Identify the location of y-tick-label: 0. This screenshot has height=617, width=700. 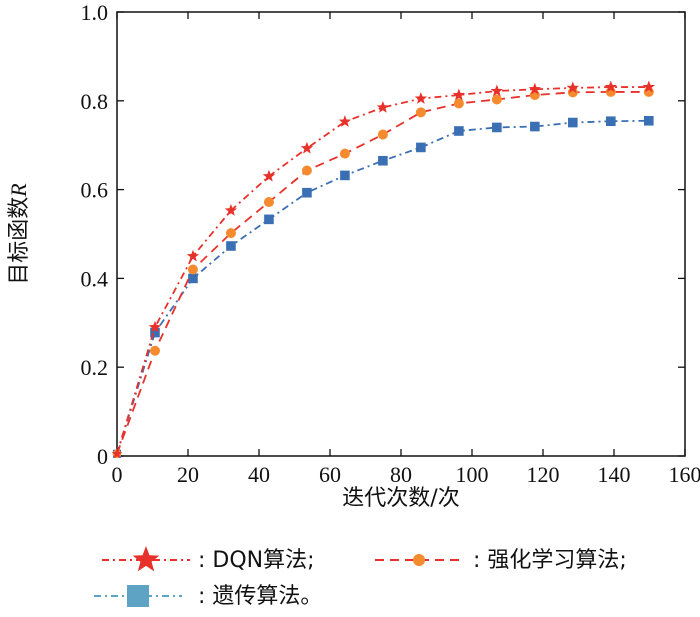
(102, 456).